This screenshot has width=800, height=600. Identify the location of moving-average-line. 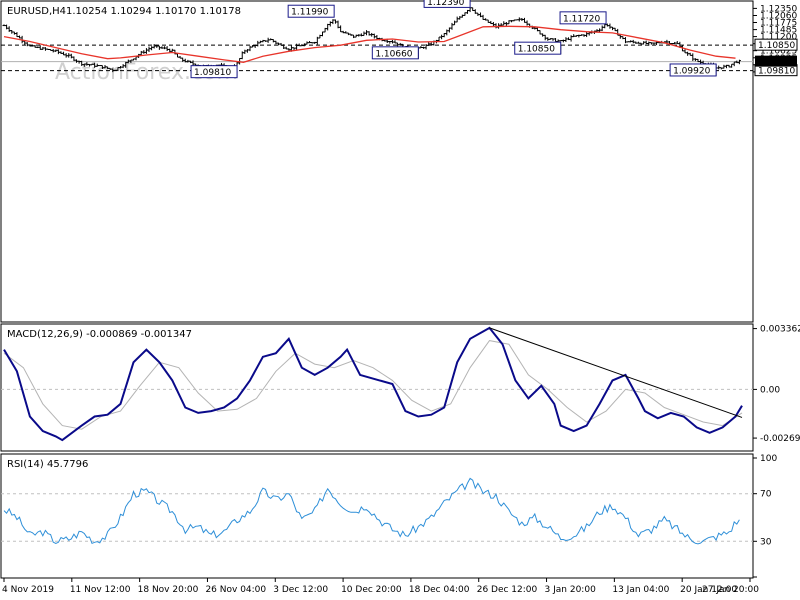
(369, 44).